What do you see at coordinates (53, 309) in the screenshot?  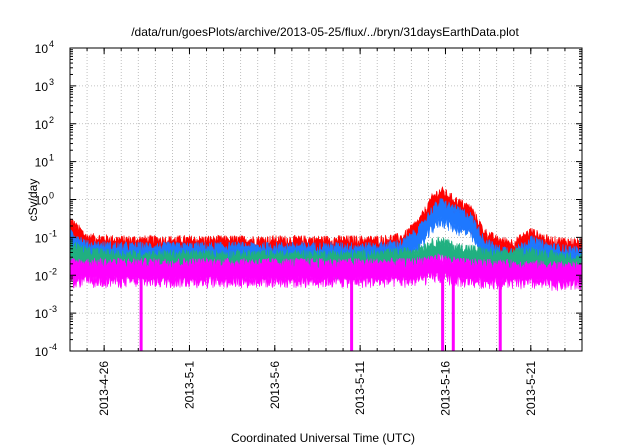 I see `y-tick-exponent: -3` at bounding box center [53, 309].